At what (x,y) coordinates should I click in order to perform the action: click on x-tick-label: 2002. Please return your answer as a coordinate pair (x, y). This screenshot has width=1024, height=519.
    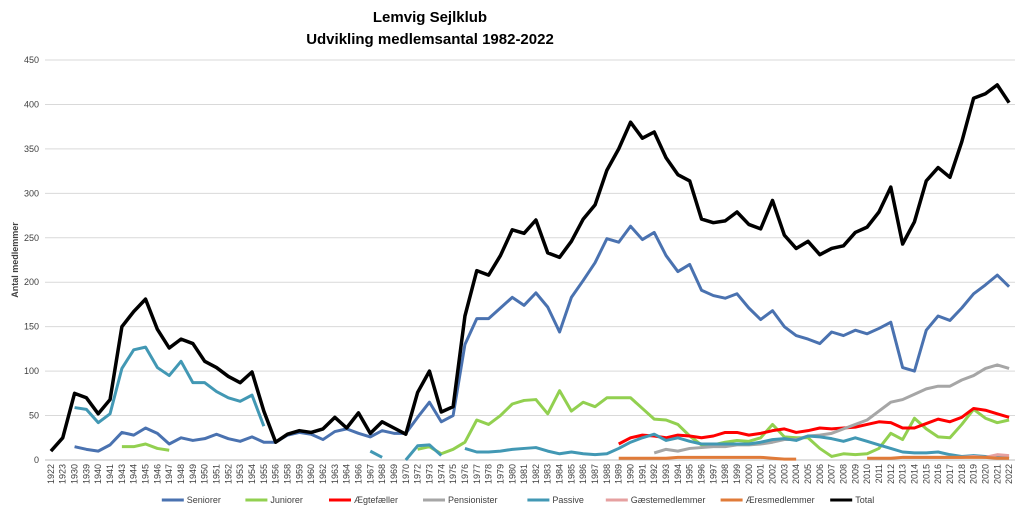
    Looking at the image, I should click on (773, 474).